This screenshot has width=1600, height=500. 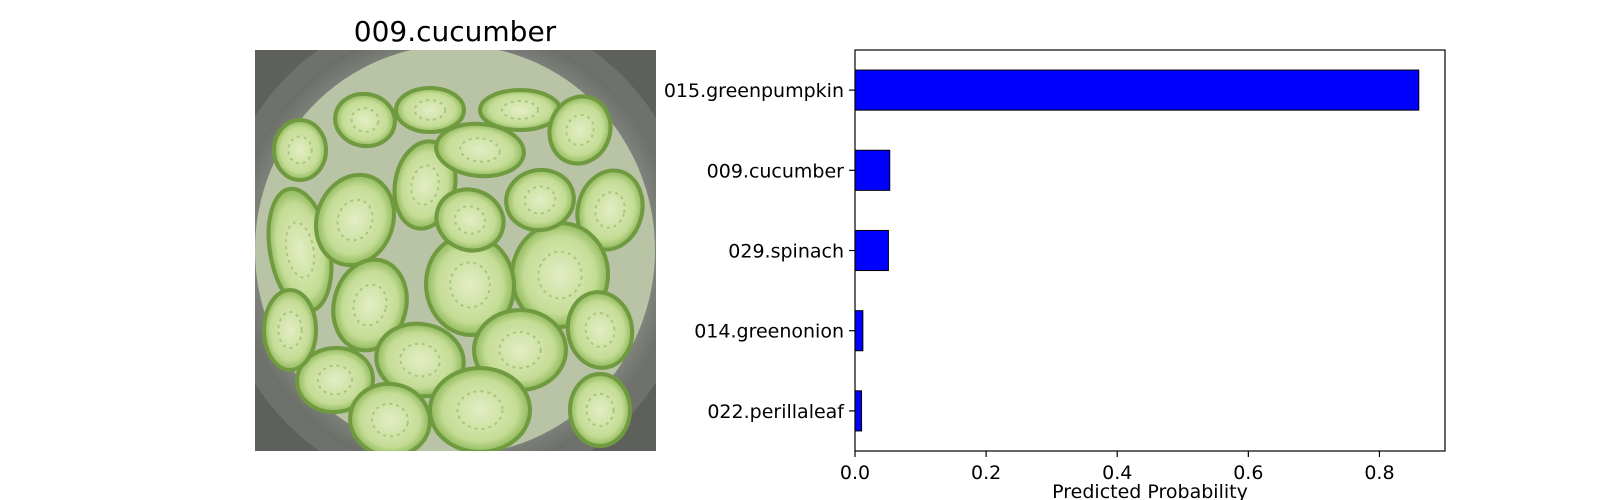 I want to click on x-axis-label: Predicted Probability, so click(x=1150, y=490).